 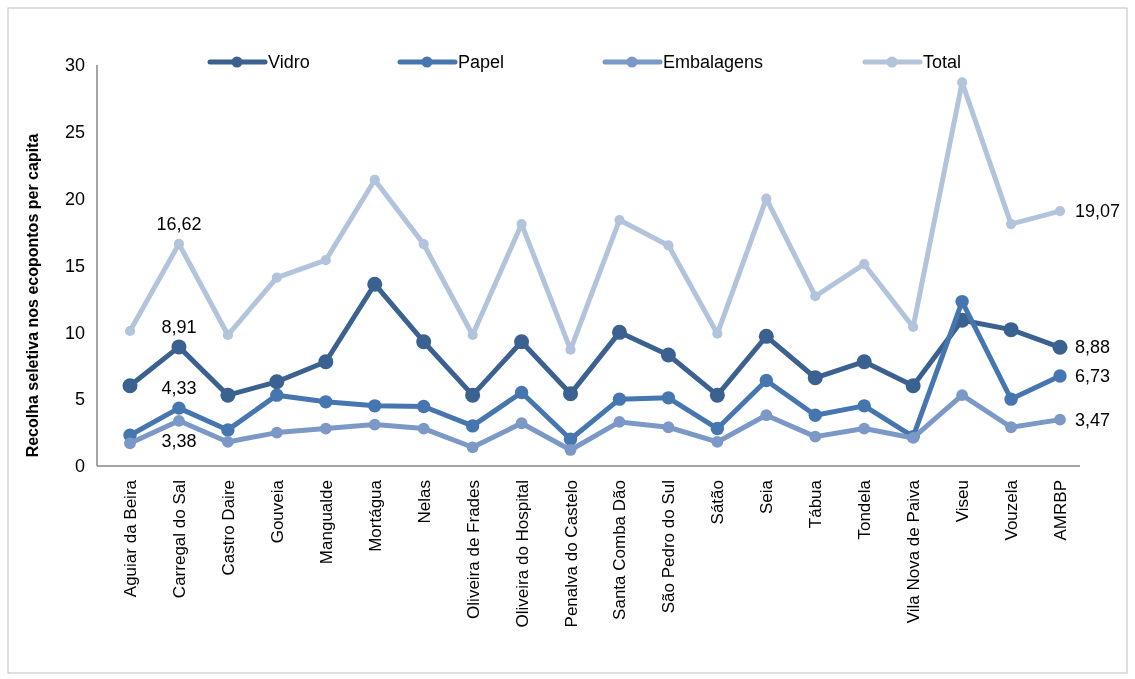 What do you see at coordinates (74, 65) in the screenshot?
I see `y-tick-label: 30` at bounding box center [74, 65].